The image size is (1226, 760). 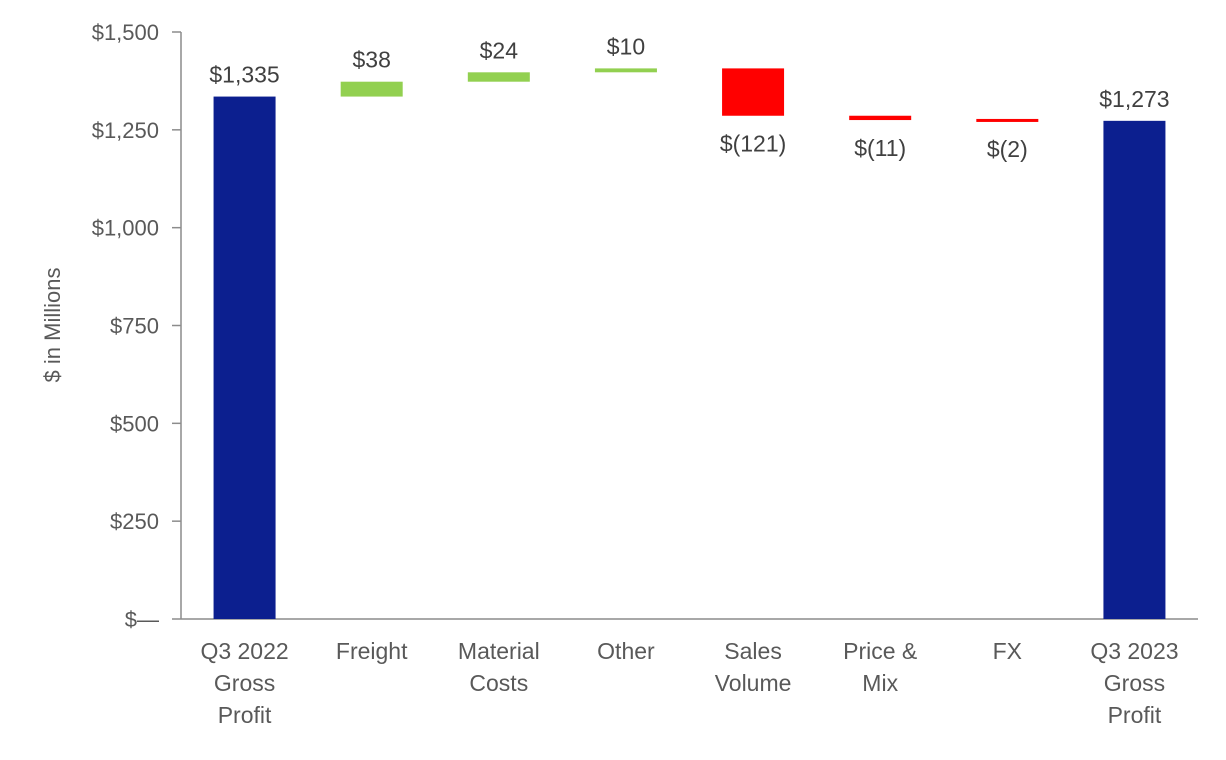 I want to click on data-label: $1,273, so click(x=1134, y=99).